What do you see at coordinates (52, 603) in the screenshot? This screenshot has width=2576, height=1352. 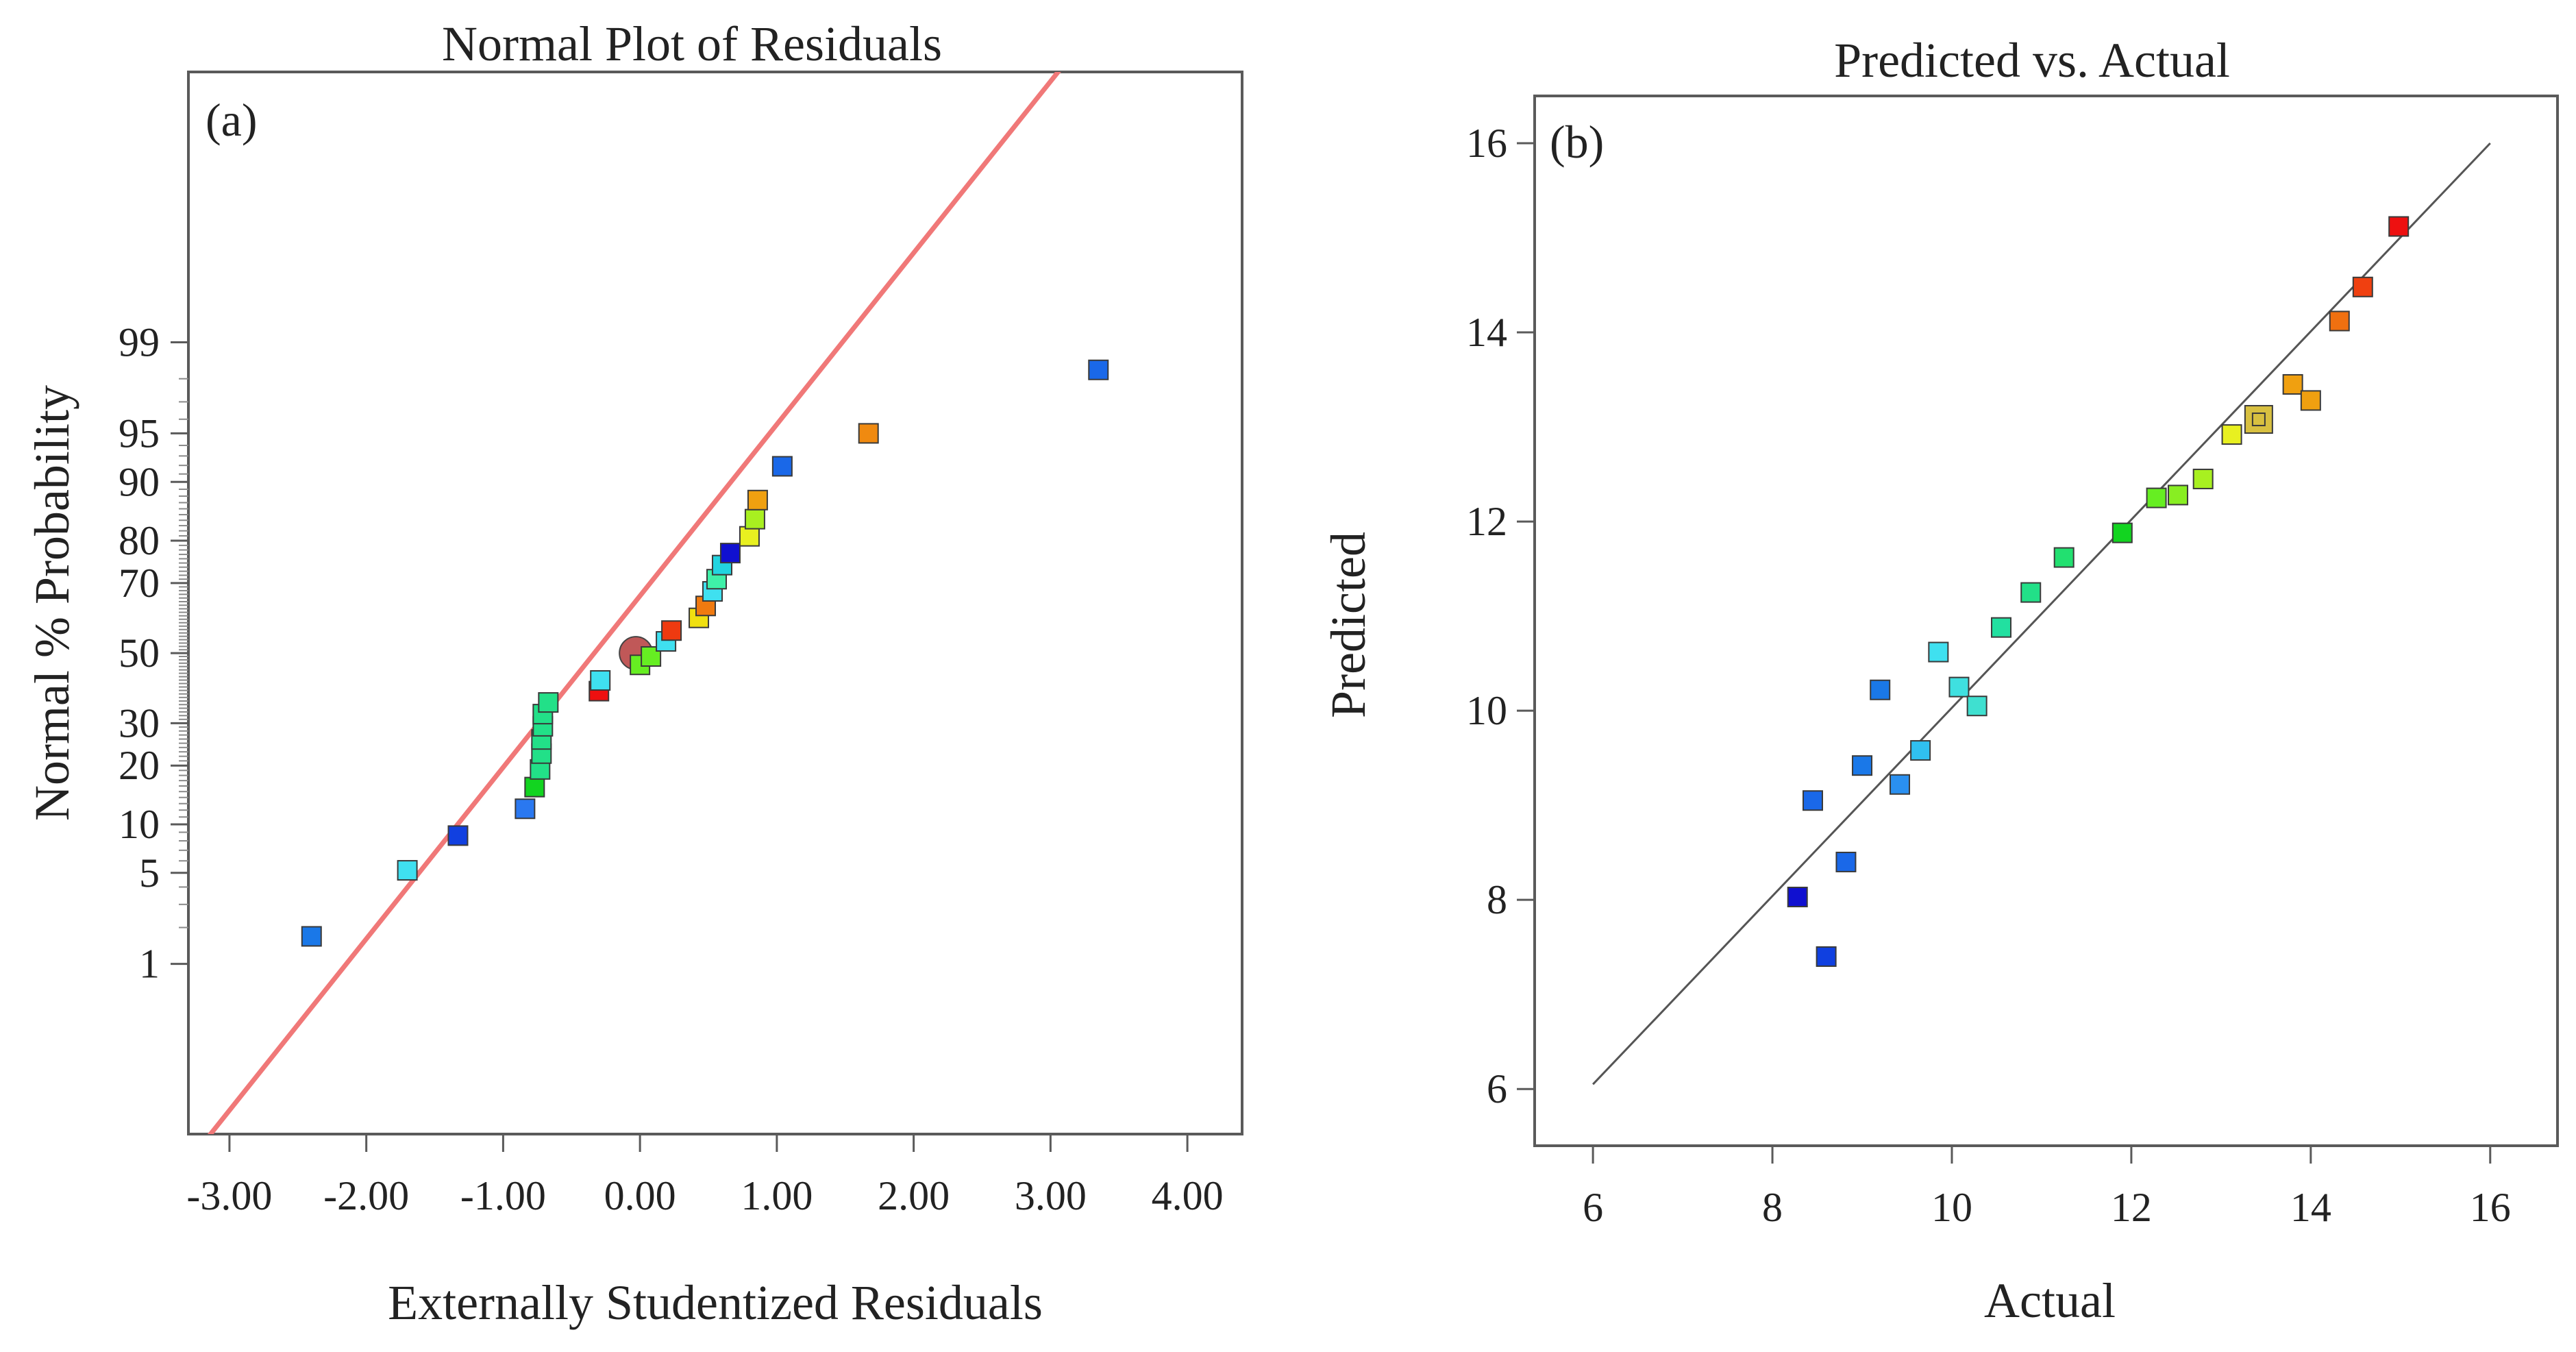 I see `y-axis-label: Normal % Probability` at bounding box center [52, 603].